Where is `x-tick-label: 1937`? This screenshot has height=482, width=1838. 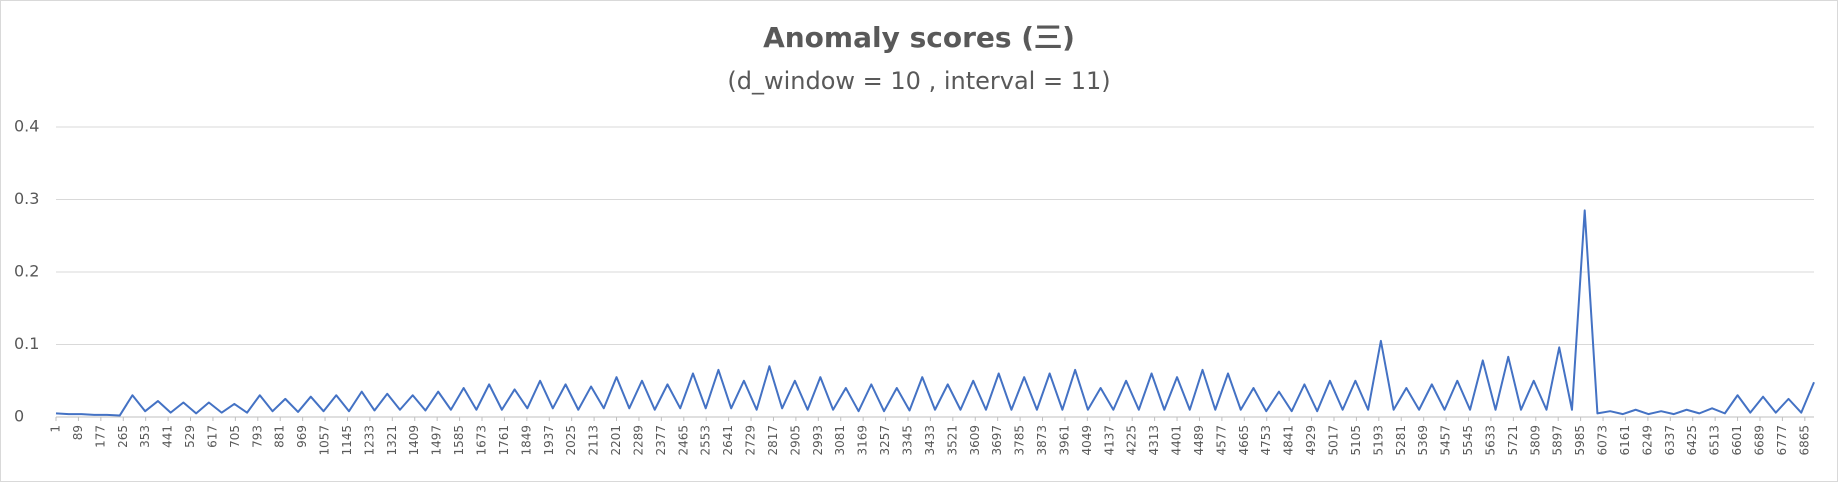
x-tick-label: 1937 is located at coordinates (549, 440).